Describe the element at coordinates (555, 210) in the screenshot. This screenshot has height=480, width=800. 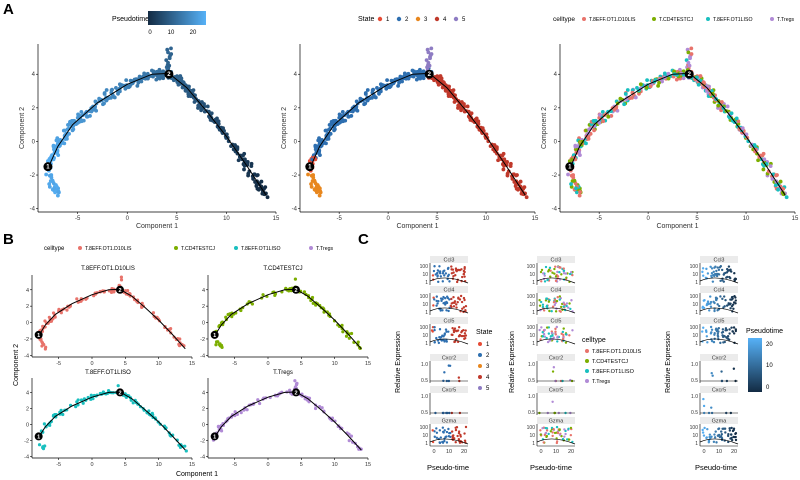
I see `y-tick-label: -4` at that location.